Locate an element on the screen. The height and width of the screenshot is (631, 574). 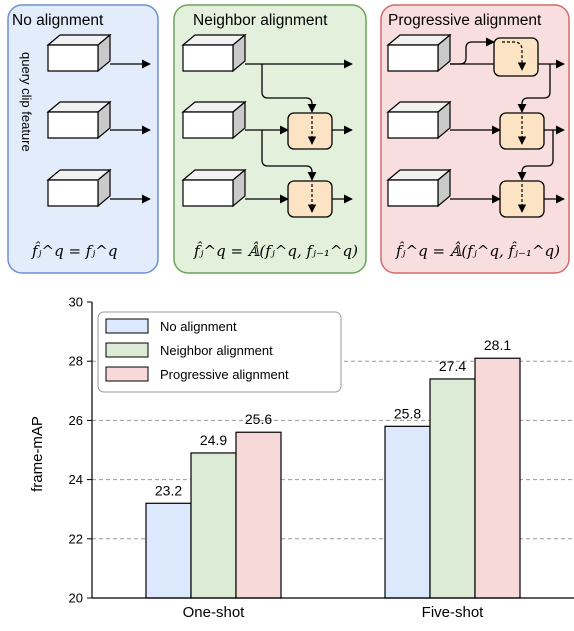
y-tick-label: 26 is located at coordinates (76, 420).